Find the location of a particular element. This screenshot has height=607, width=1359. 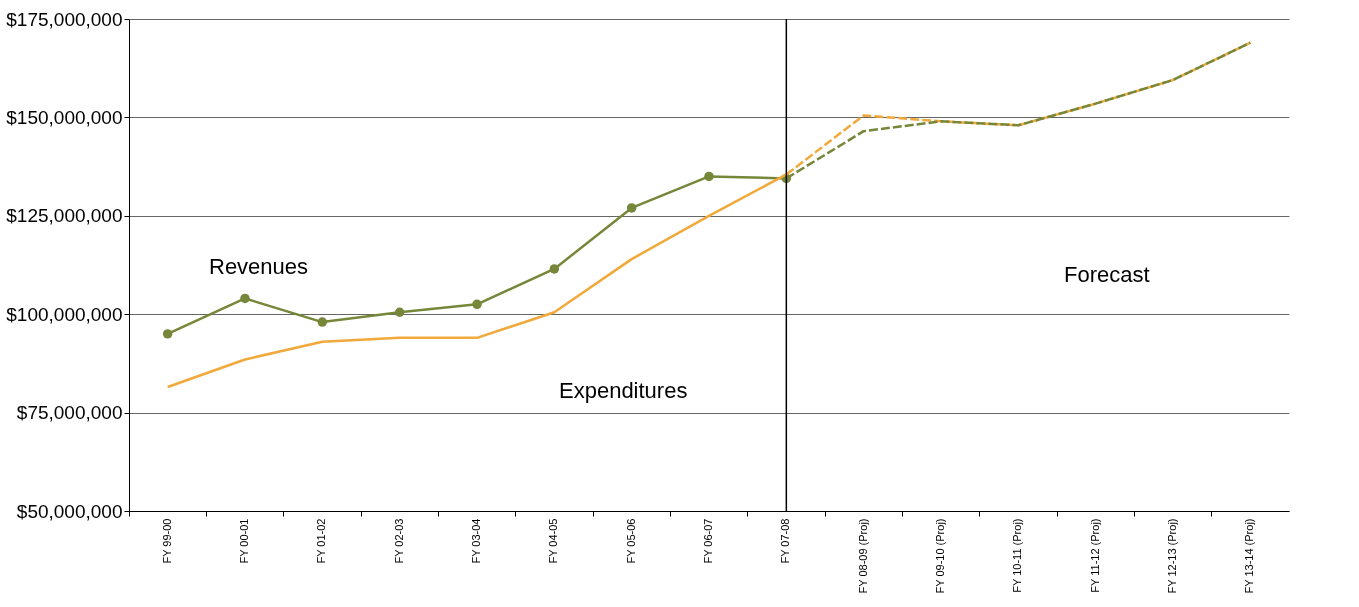

annotation: Revenues is located at coordinates (259, 266).